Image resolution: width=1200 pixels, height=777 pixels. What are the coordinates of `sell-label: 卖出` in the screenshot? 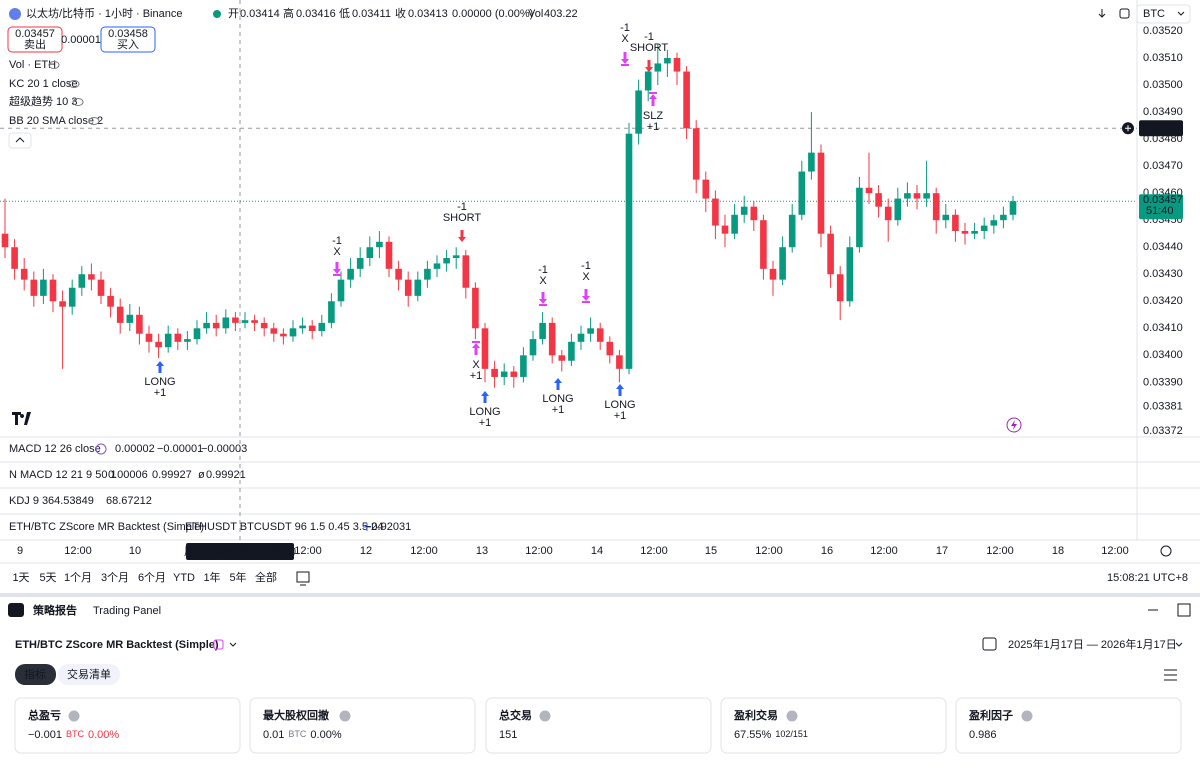 It's located at (35, 44).